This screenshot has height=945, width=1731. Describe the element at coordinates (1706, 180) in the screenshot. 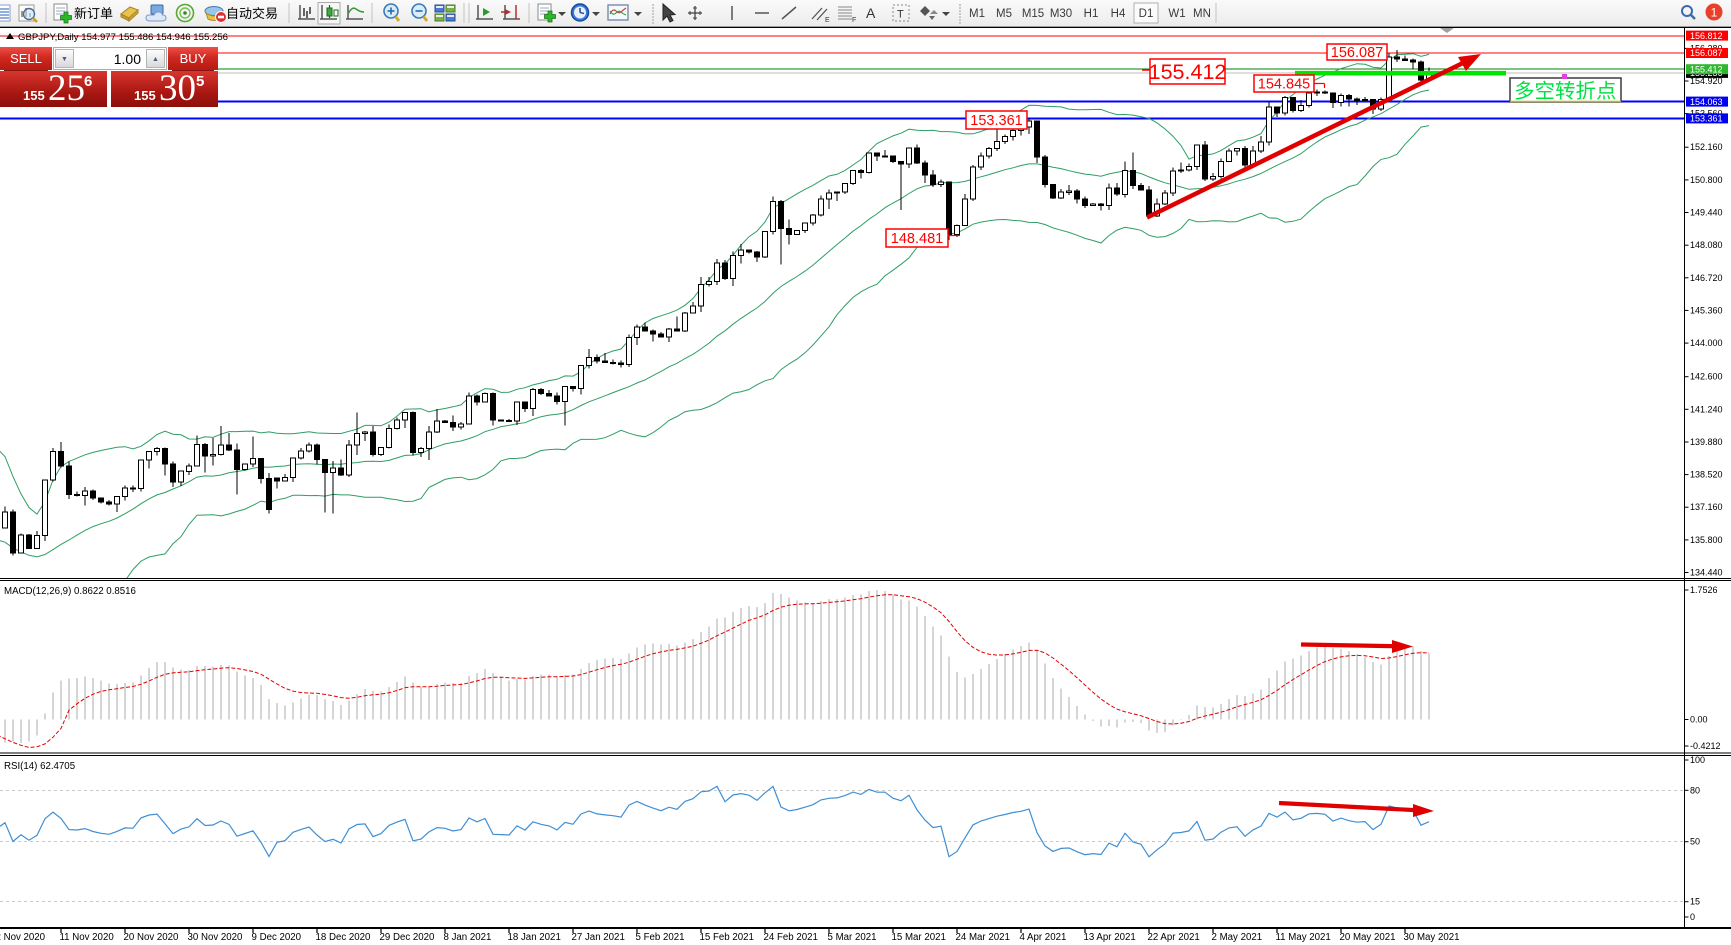

I see `svg-text: 150.800` at that location.